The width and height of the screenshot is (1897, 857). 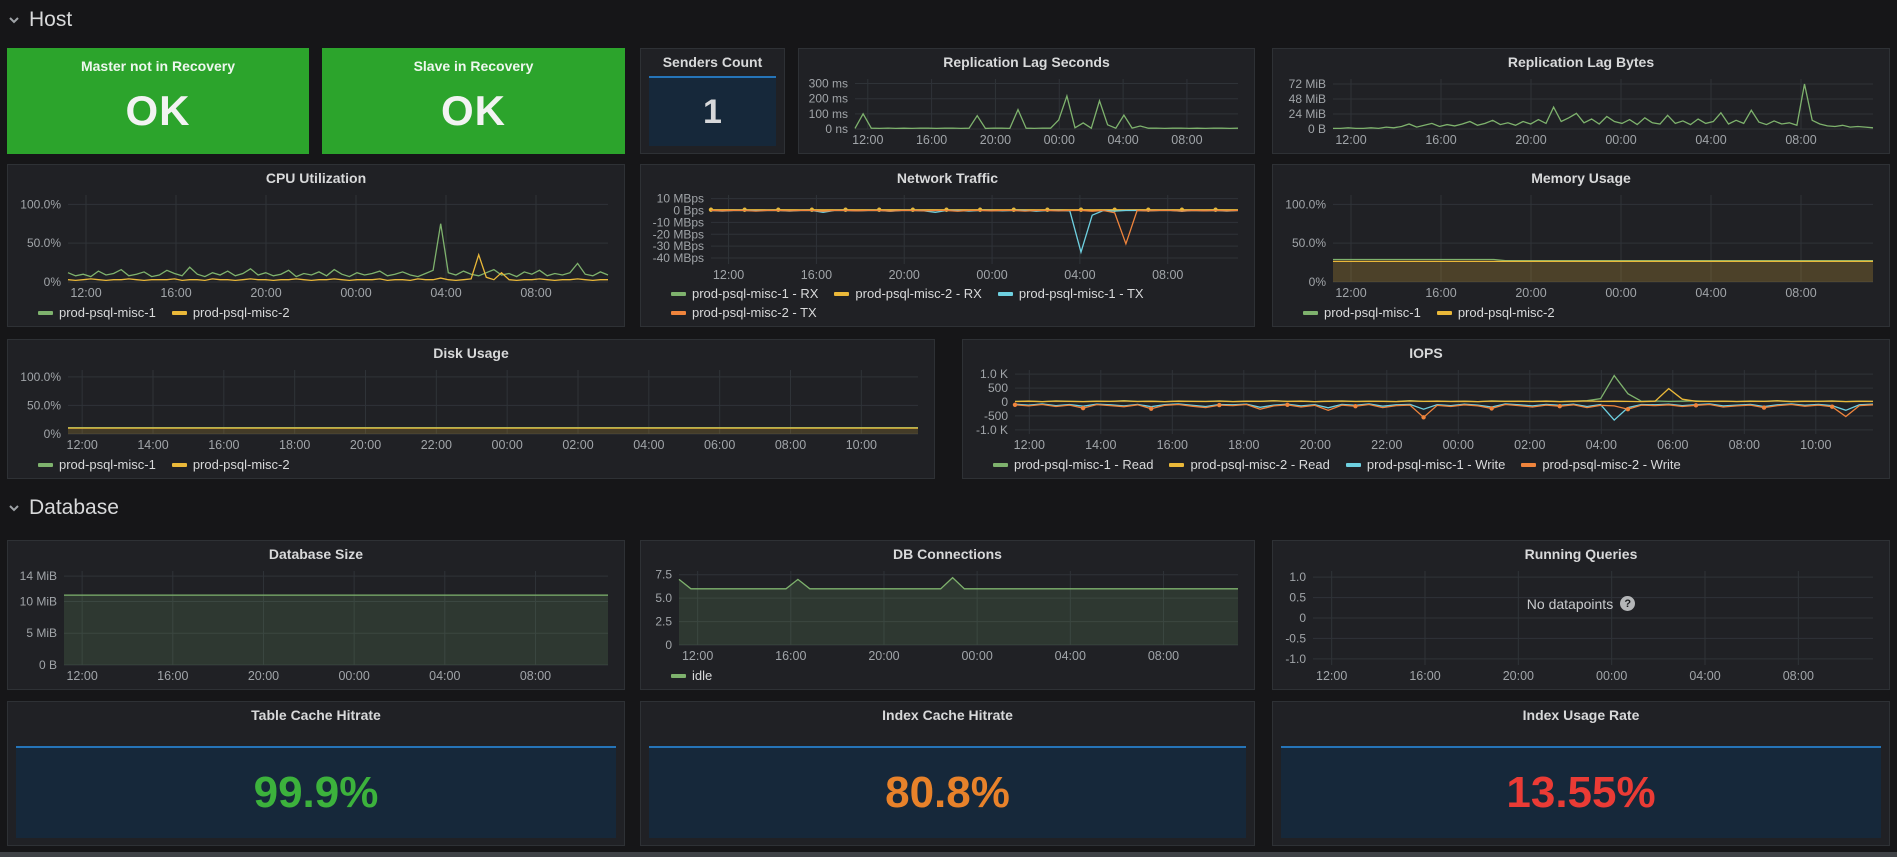 I want to click on db-connections-chart: 7.5 5.0 2.5 0 12:00 16:00 20:00 00:00 04:00 08:00, so click(x=947, y=614).